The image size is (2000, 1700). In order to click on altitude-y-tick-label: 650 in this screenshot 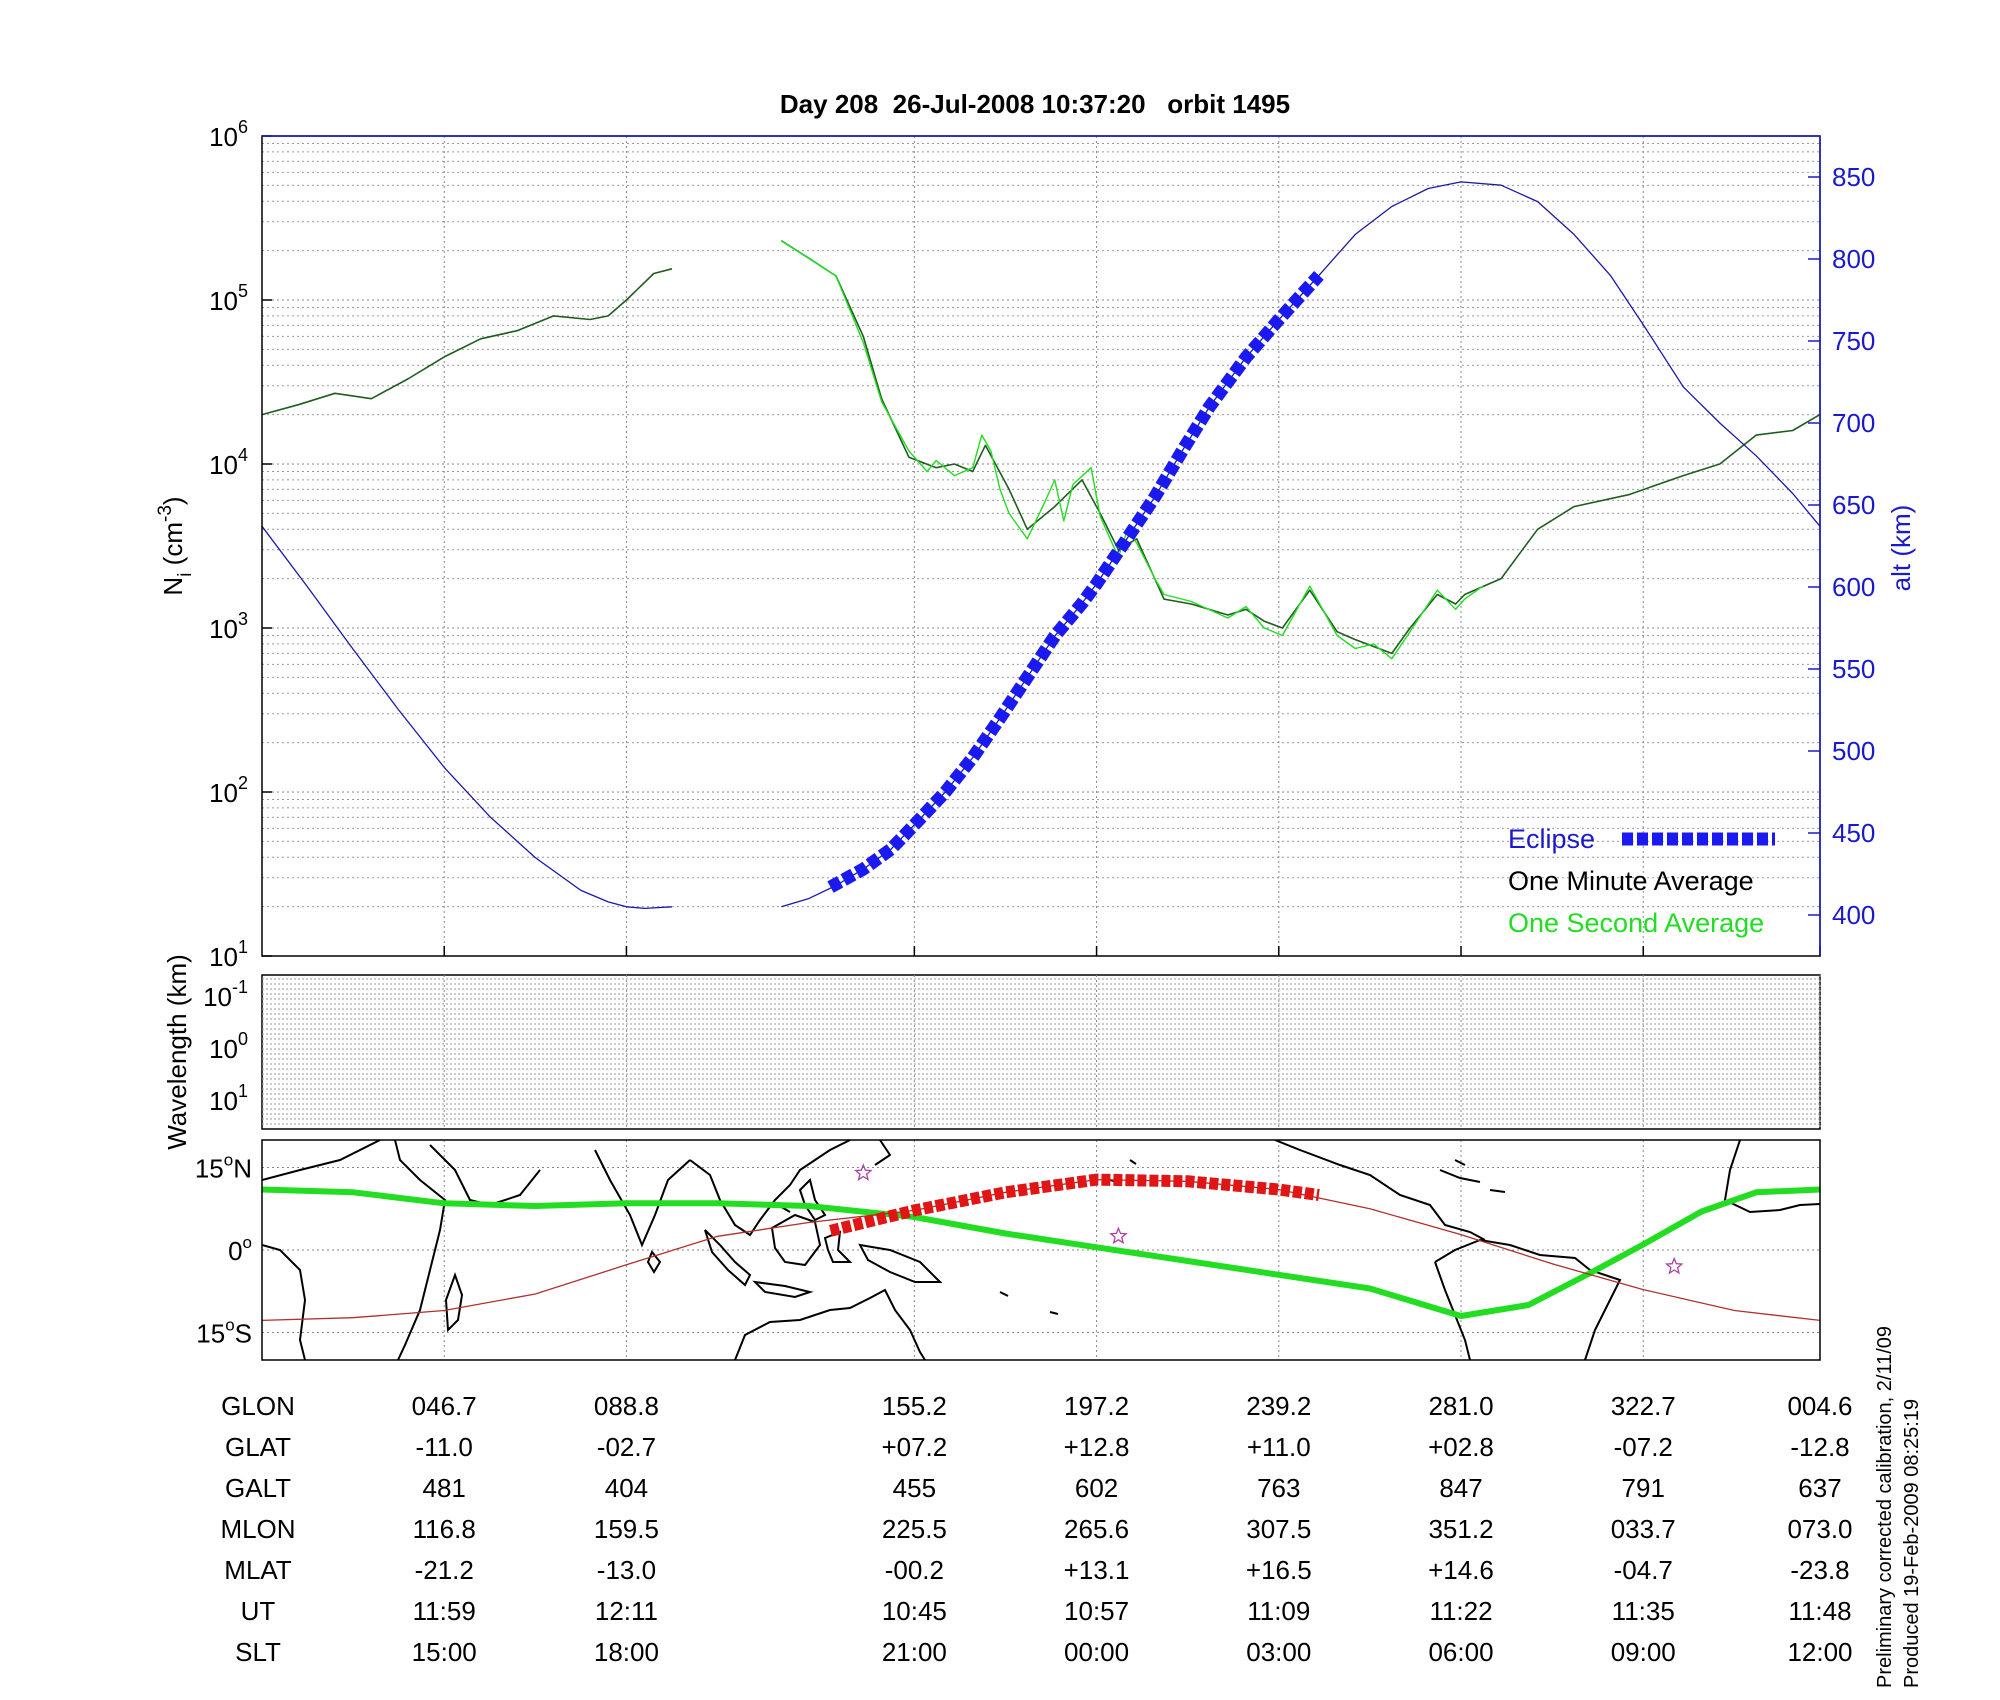, I will do `click(1853, 505)`.